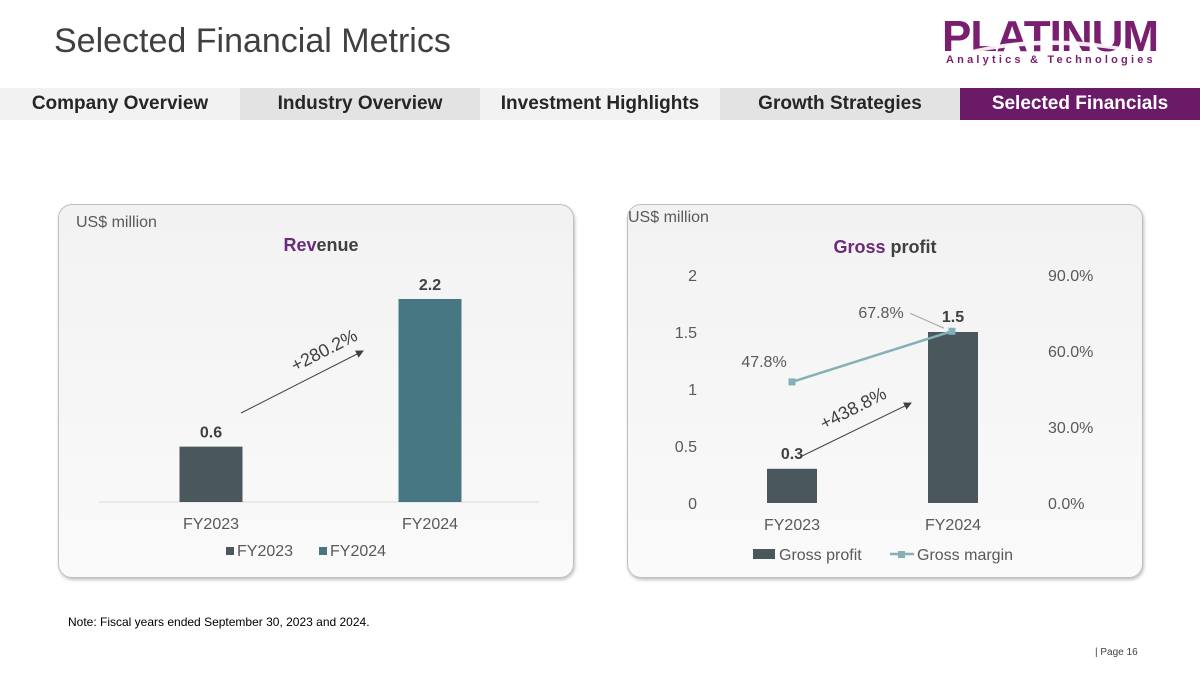 The height and width of the screenshot is (675, 1200). I want to click on right-axis-tick-1: 30.0%, so click(1070, 428).